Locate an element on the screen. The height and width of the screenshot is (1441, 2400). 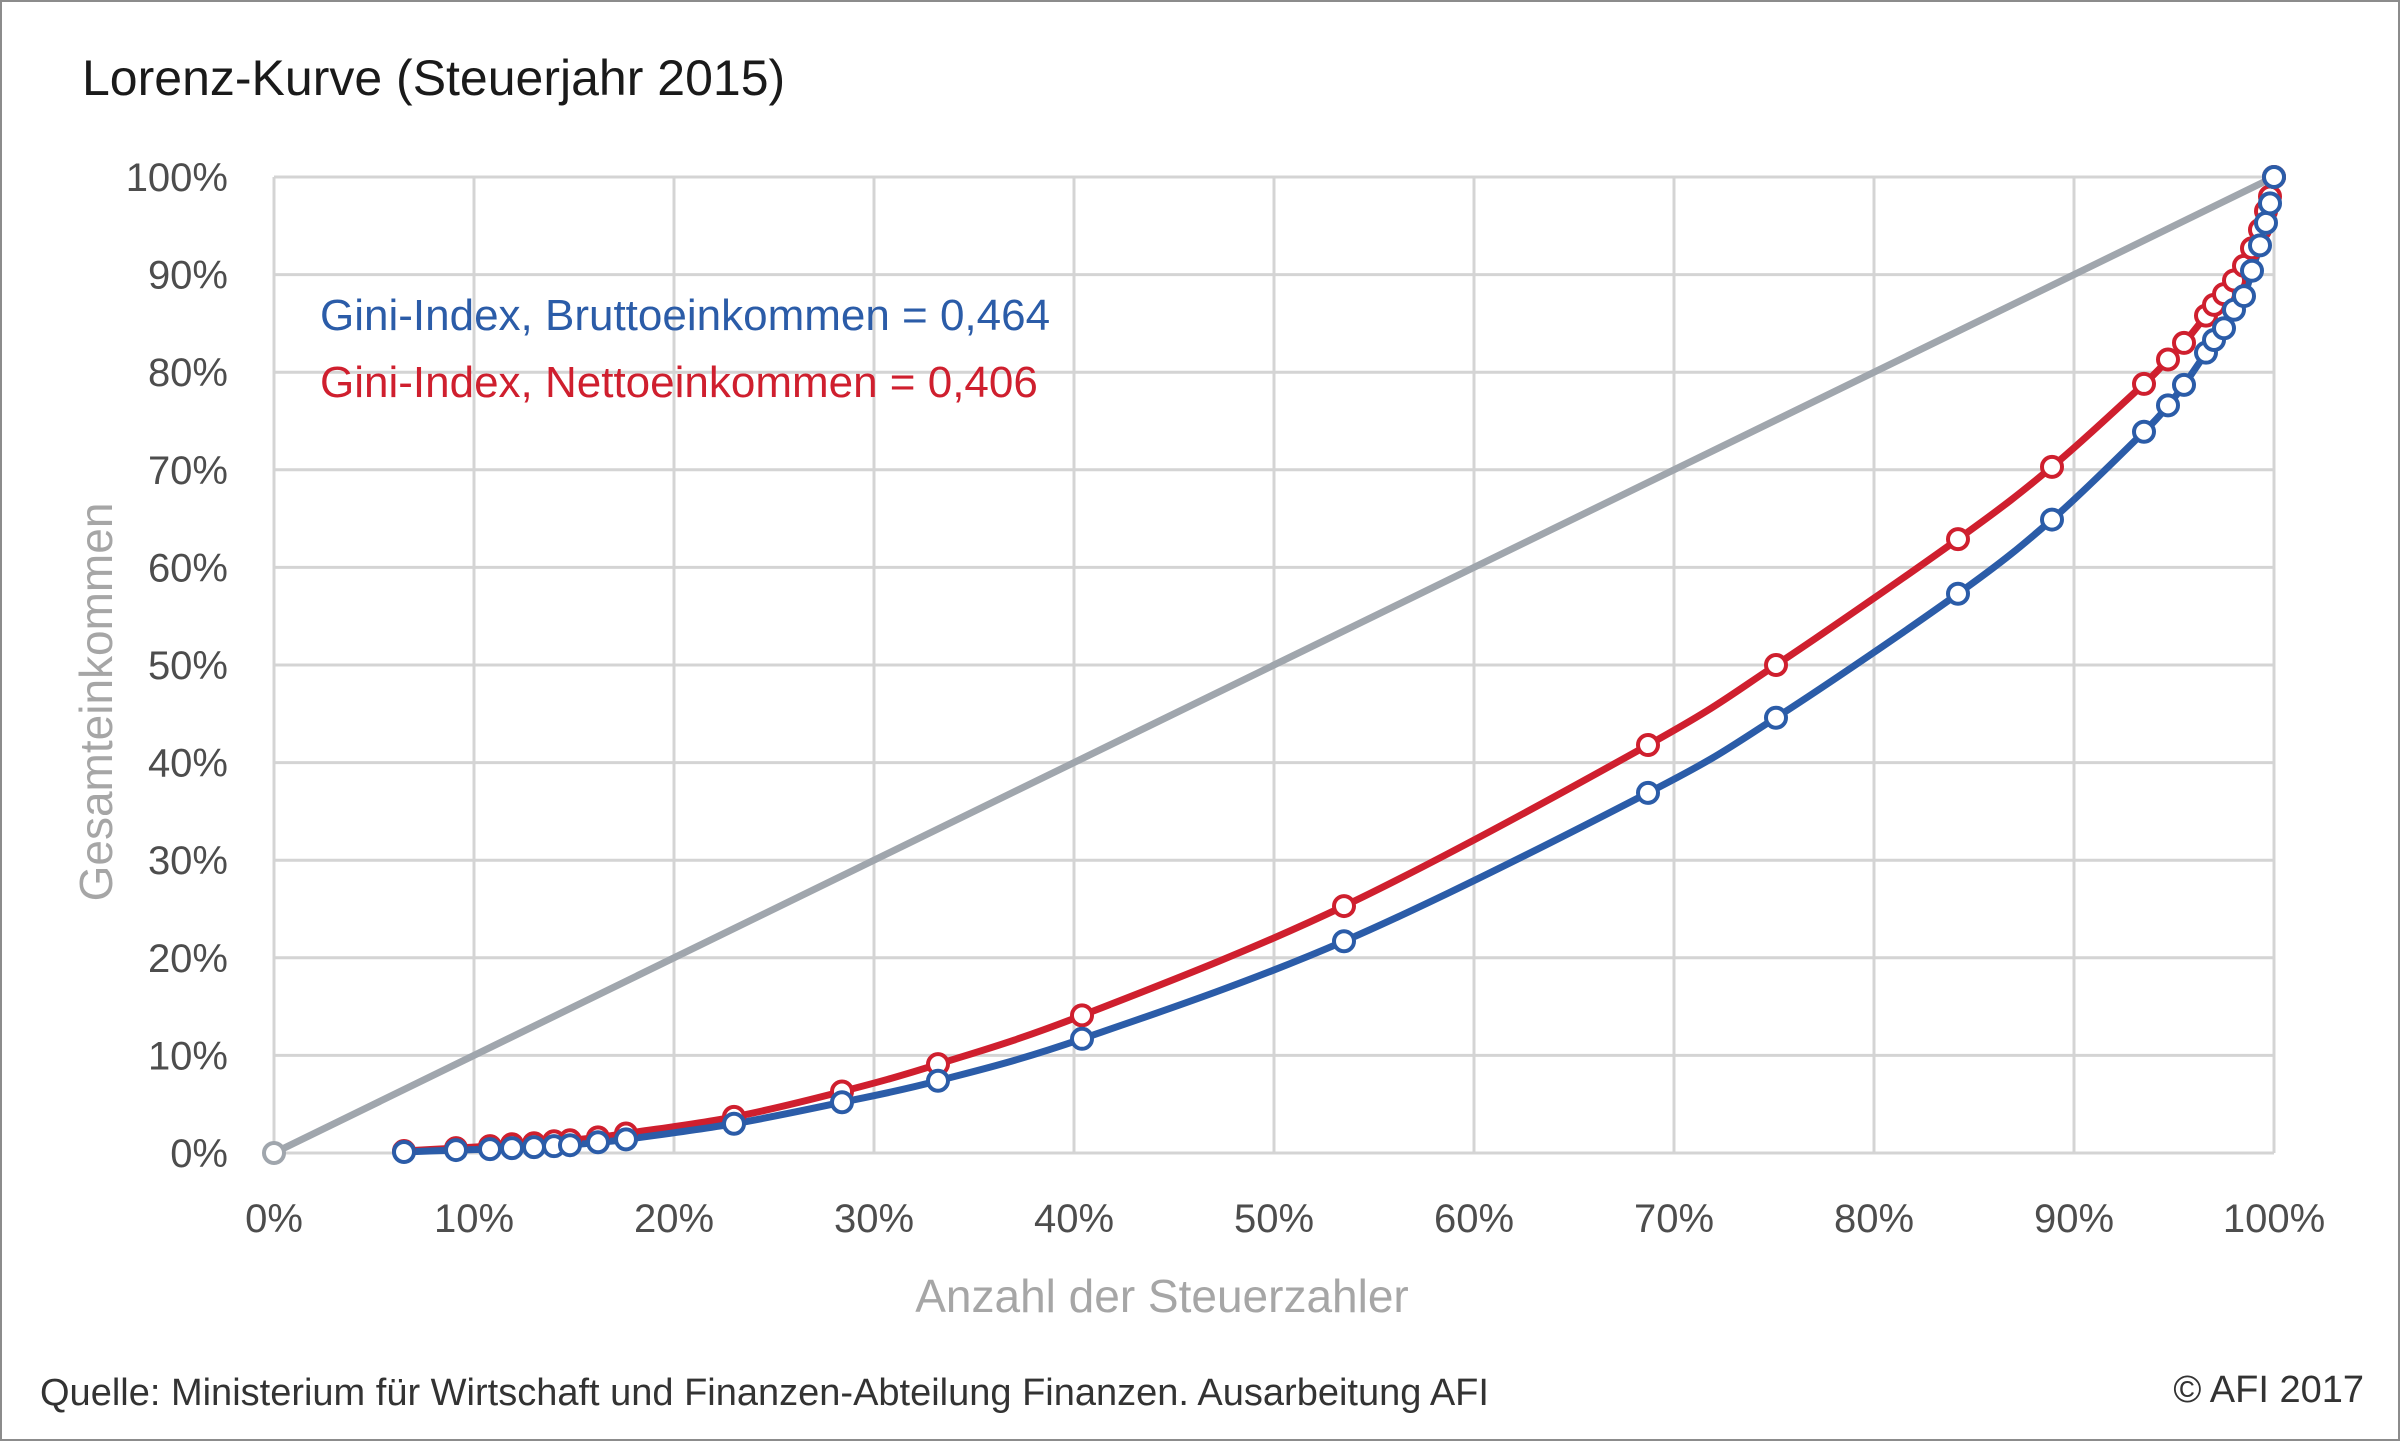
y-tick-label: 40% is located at coordinates (188, 764).